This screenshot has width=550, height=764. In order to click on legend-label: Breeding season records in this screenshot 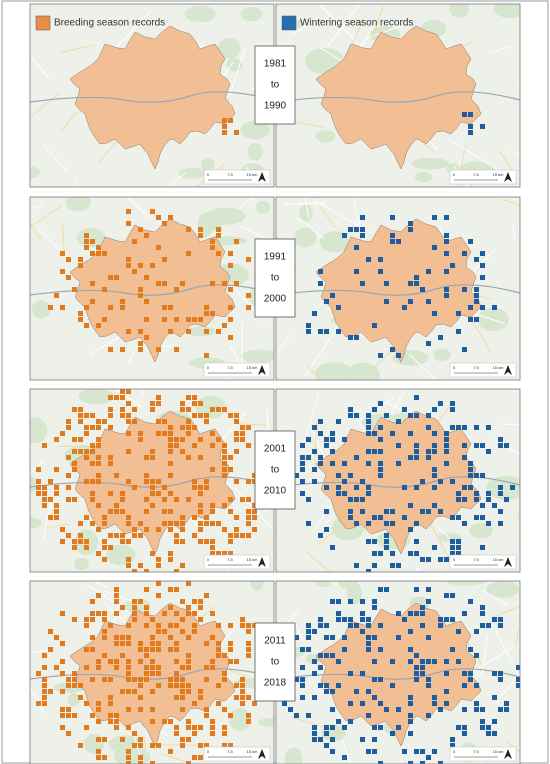, I will do `click(109, 23)`.